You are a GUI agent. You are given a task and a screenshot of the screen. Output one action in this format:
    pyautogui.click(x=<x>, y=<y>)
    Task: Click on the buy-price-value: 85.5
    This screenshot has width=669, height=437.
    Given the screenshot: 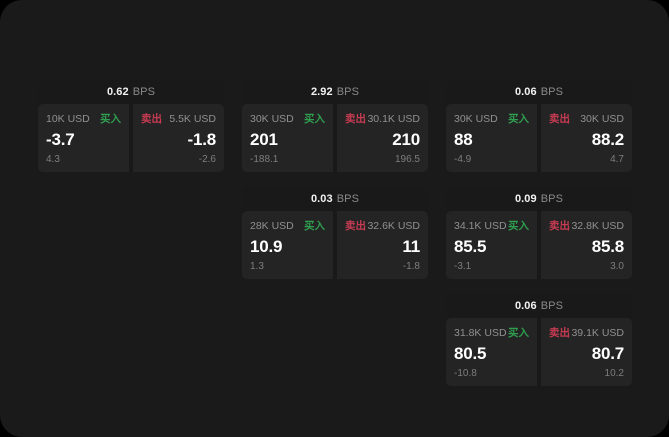 What is the action you would take?
    pyautogui.click(x=470, y=246)
    